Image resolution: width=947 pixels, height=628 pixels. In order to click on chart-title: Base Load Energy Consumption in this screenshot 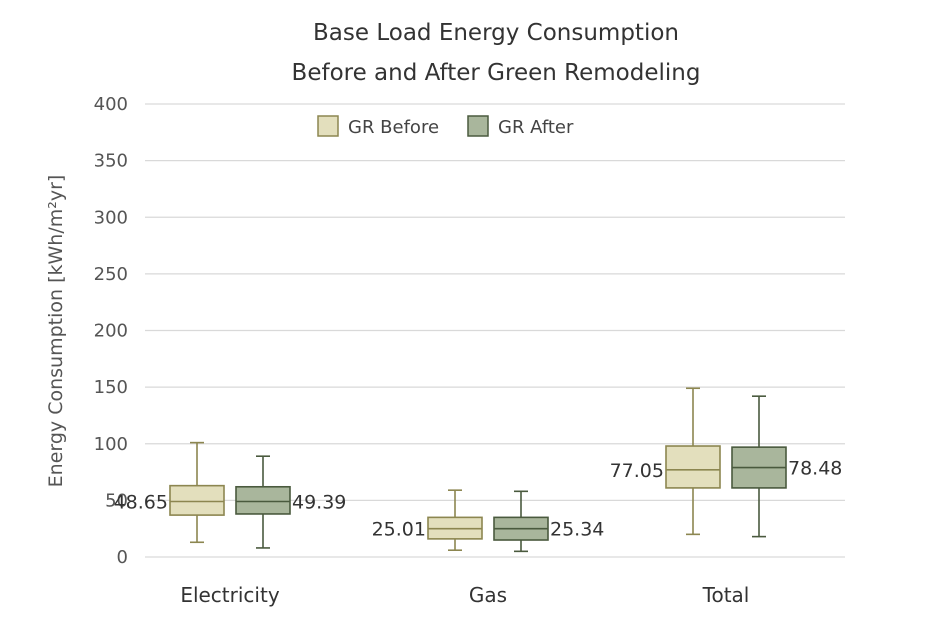, I will do `click(496, 33)`.